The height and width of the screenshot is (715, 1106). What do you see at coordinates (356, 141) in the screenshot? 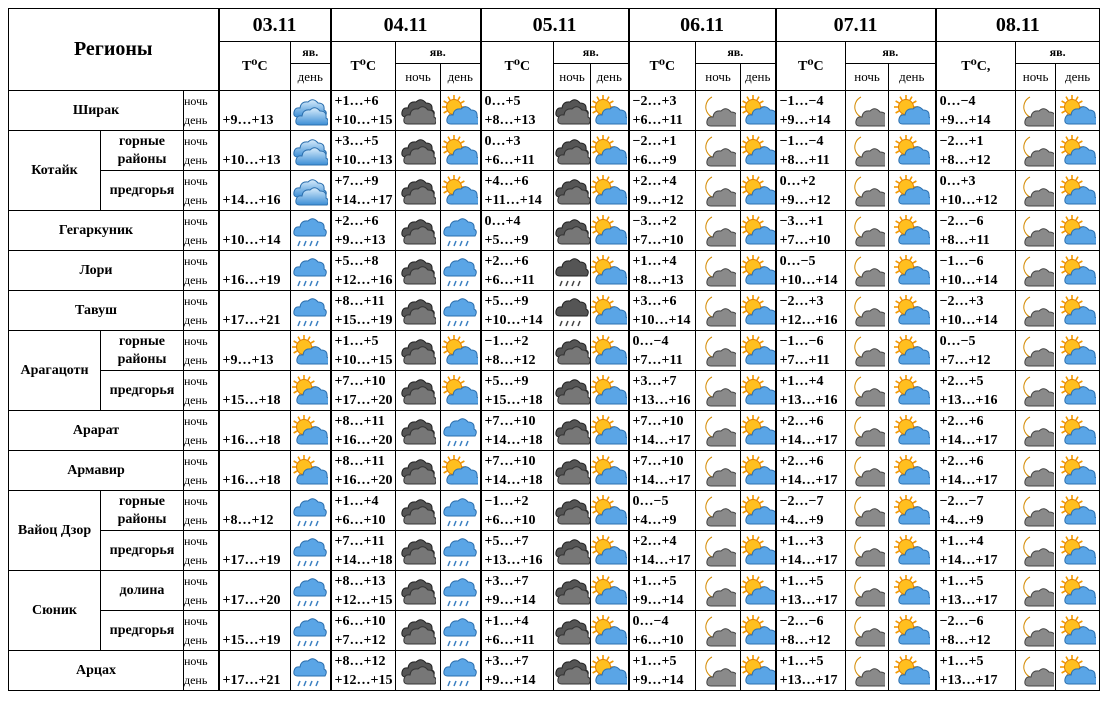
I see `temperature: +3…+5` at bounding box center [356, 141].